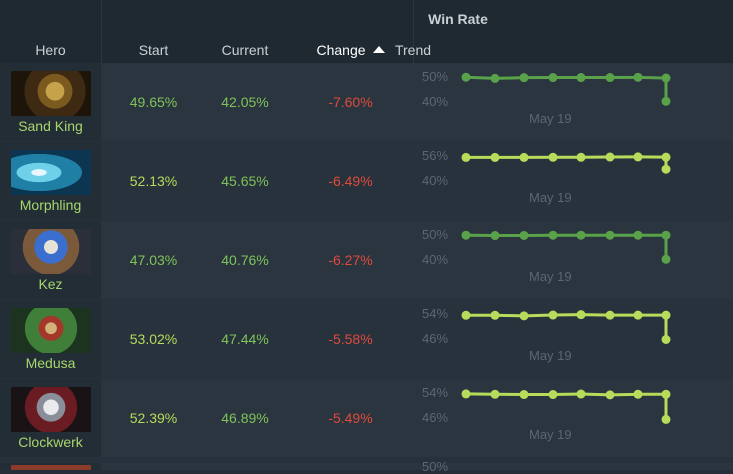 This screenshot has width=733, height=474. I want to click on kez-portrait, so click(51, 251).